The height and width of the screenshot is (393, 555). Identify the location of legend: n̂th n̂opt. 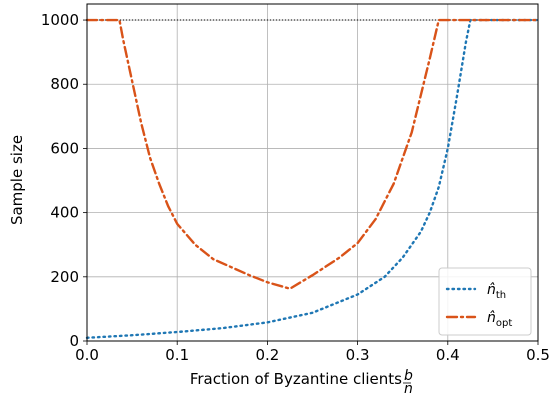
(485, 301).